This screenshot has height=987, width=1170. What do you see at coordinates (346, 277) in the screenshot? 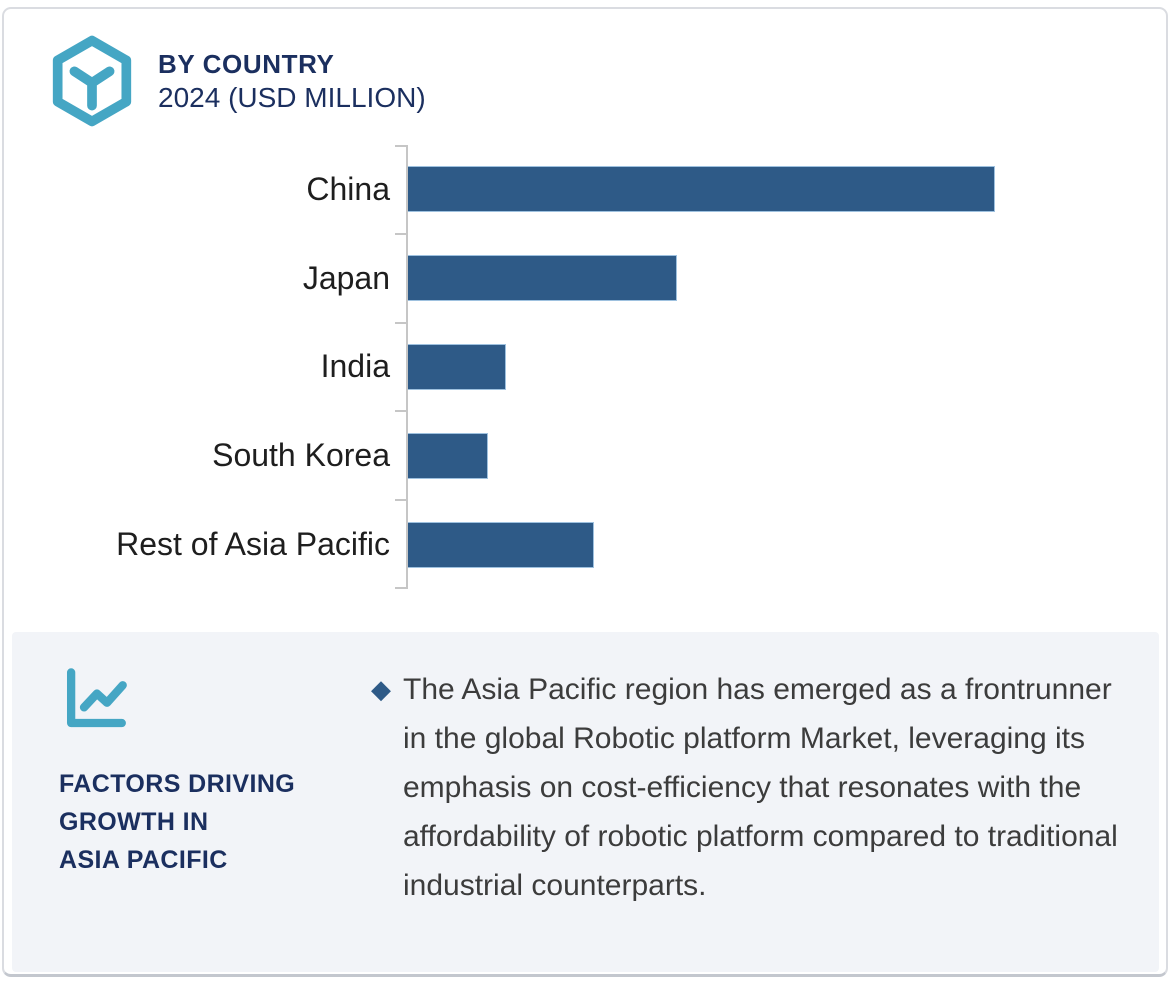
I see `category-label: Japan` at bounding box center [346, 277].